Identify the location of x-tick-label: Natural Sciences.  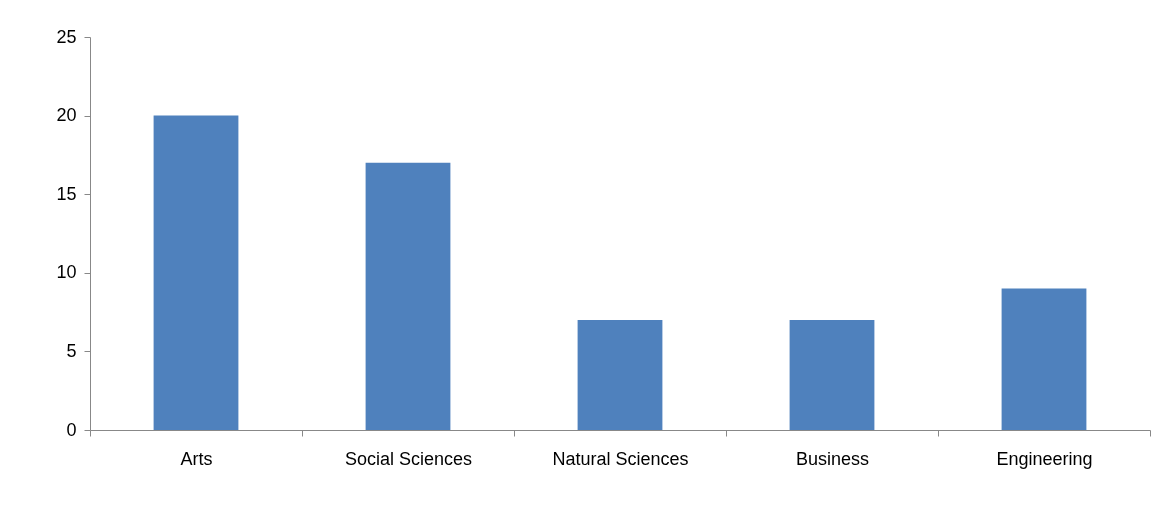
(620, 458).